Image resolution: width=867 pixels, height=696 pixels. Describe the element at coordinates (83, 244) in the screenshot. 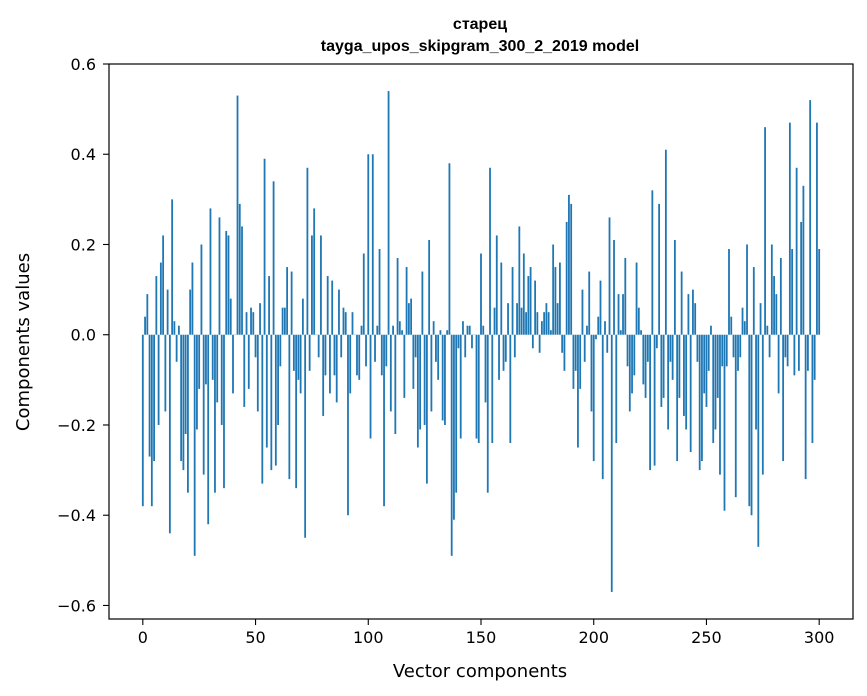

I see `y-tick-label: 0.2` at that location.